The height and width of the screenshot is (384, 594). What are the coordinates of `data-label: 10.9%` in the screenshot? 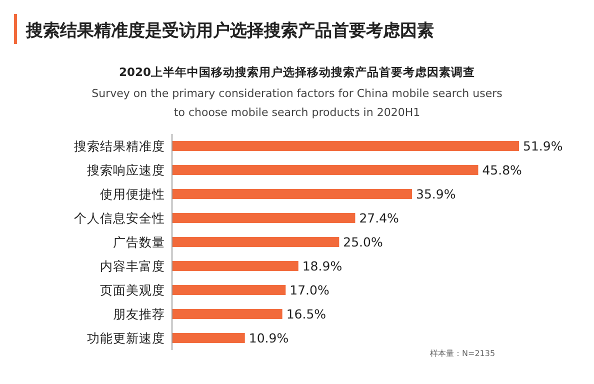 It's located at (268, 338).